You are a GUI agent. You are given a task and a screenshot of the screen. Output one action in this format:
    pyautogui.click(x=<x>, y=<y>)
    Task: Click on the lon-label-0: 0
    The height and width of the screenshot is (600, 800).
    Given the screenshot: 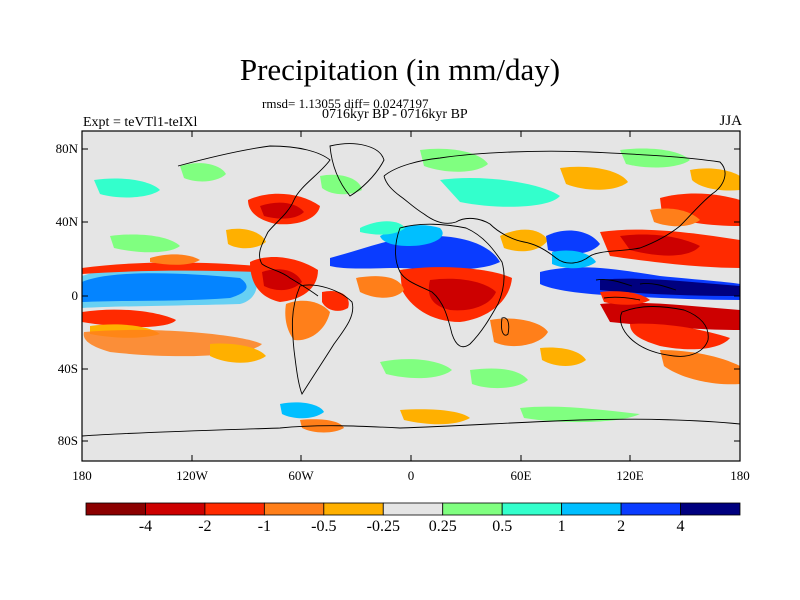 What is the action you would take?
    pyautogui.click(x=411, y=475)
    